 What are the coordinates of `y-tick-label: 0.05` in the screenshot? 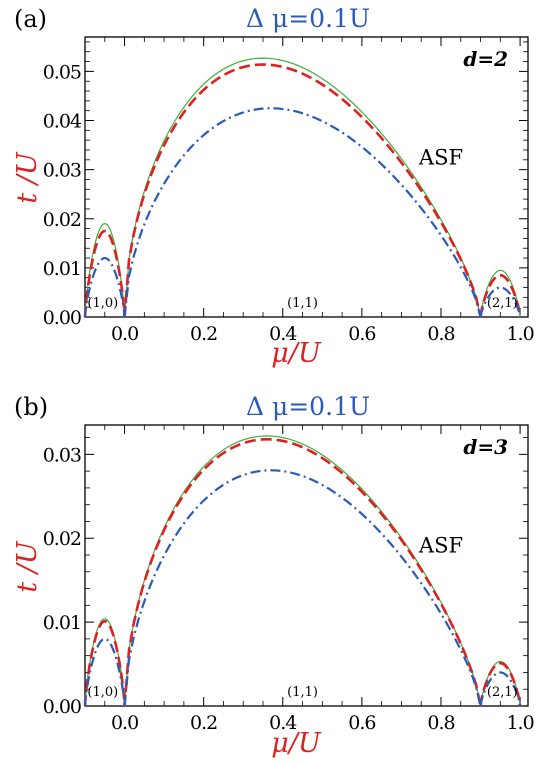 It's located at (62, 72).